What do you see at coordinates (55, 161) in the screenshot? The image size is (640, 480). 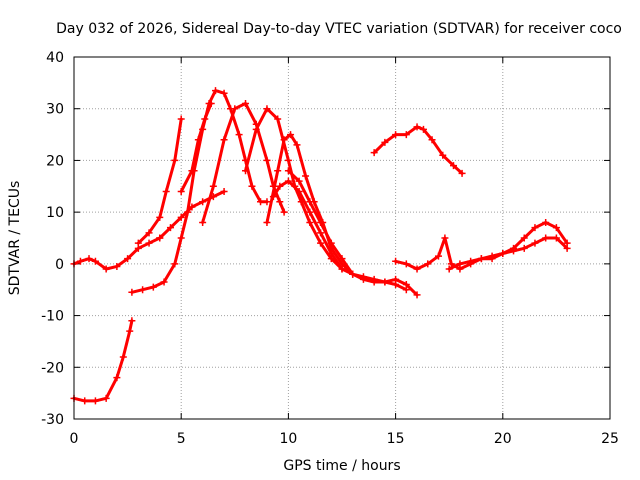 I see `y-tick-label: 20` at bounding box center [55, 161].